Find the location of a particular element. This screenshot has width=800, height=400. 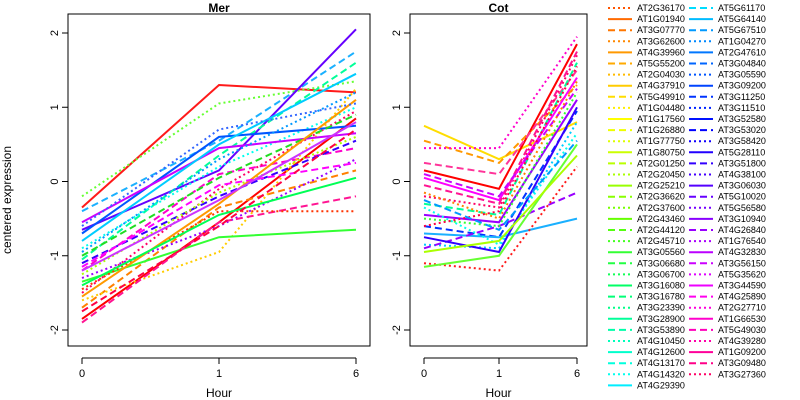

legend-label: AT3G07770 is located at coordinates (661, 30).